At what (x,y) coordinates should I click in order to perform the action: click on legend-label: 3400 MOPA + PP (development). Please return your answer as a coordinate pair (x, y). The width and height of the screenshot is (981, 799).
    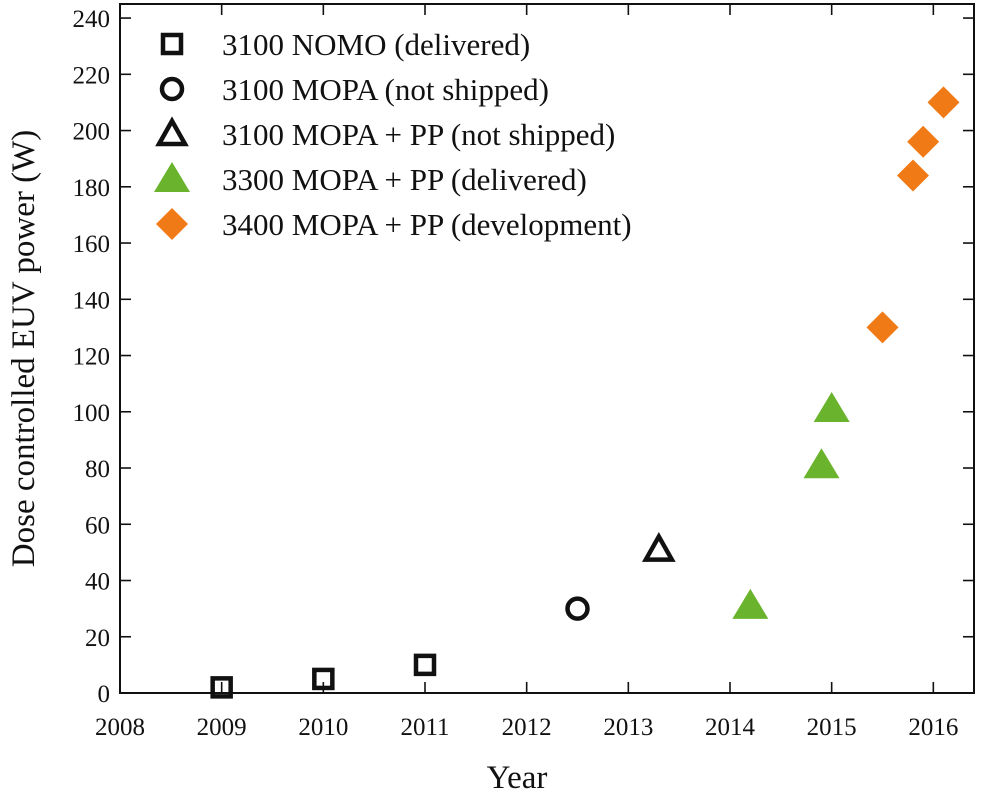
    Looking at the image, I should click on (427, 224).